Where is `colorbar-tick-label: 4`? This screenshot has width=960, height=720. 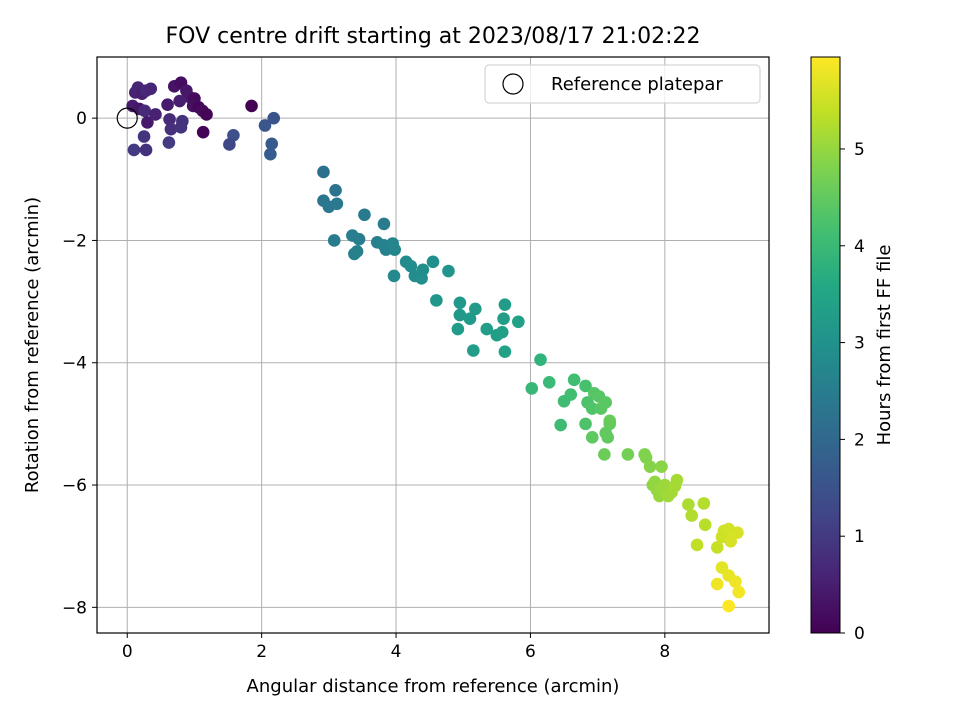
colorbar-tick-label: 4 is located at coordinates (859, 247).